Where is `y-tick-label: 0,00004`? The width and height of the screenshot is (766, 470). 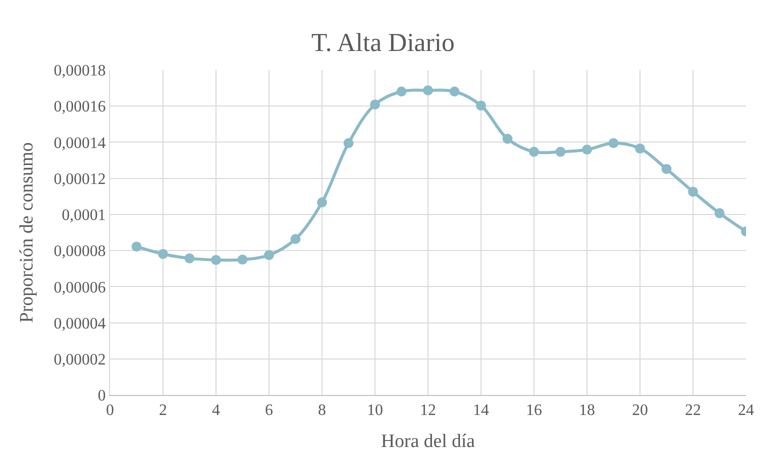
y-tick-label: 0,00004 is located at coordinates (80, 323).